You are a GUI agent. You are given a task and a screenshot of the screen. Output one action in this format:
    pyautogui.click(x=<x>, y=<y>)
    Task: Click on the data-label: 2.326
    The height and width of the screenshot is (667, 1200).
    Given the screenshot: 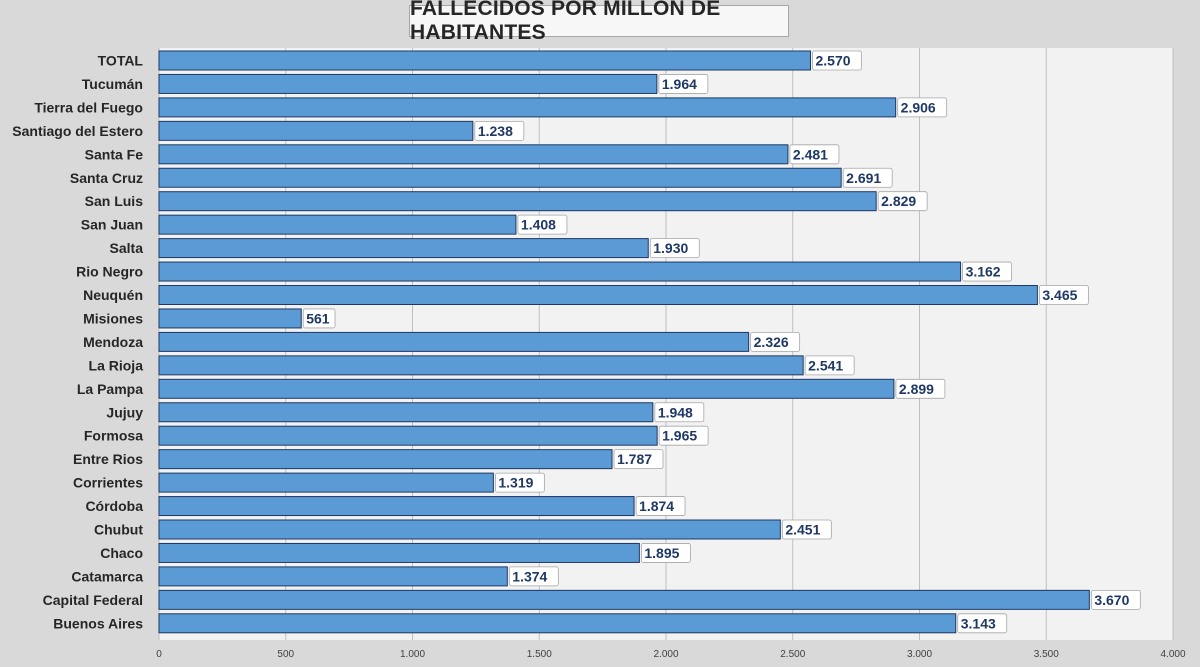 What is the action you would take?
    pyautogui.click(x=771, y=342)
    